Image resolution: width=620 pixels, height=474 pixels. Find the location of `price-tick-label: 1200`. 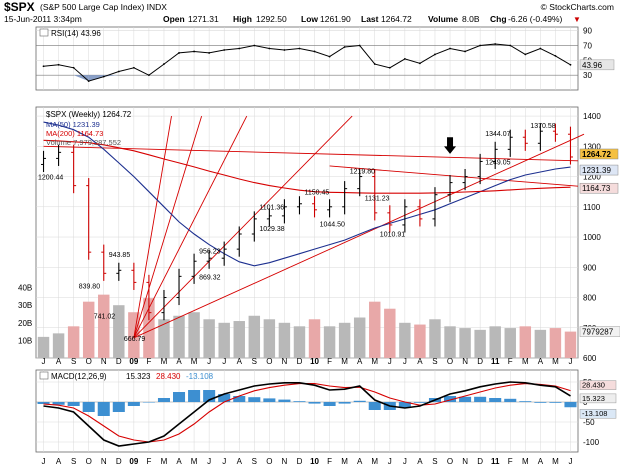

price-tick-label: 1200 is located at coordinates (592, 177).